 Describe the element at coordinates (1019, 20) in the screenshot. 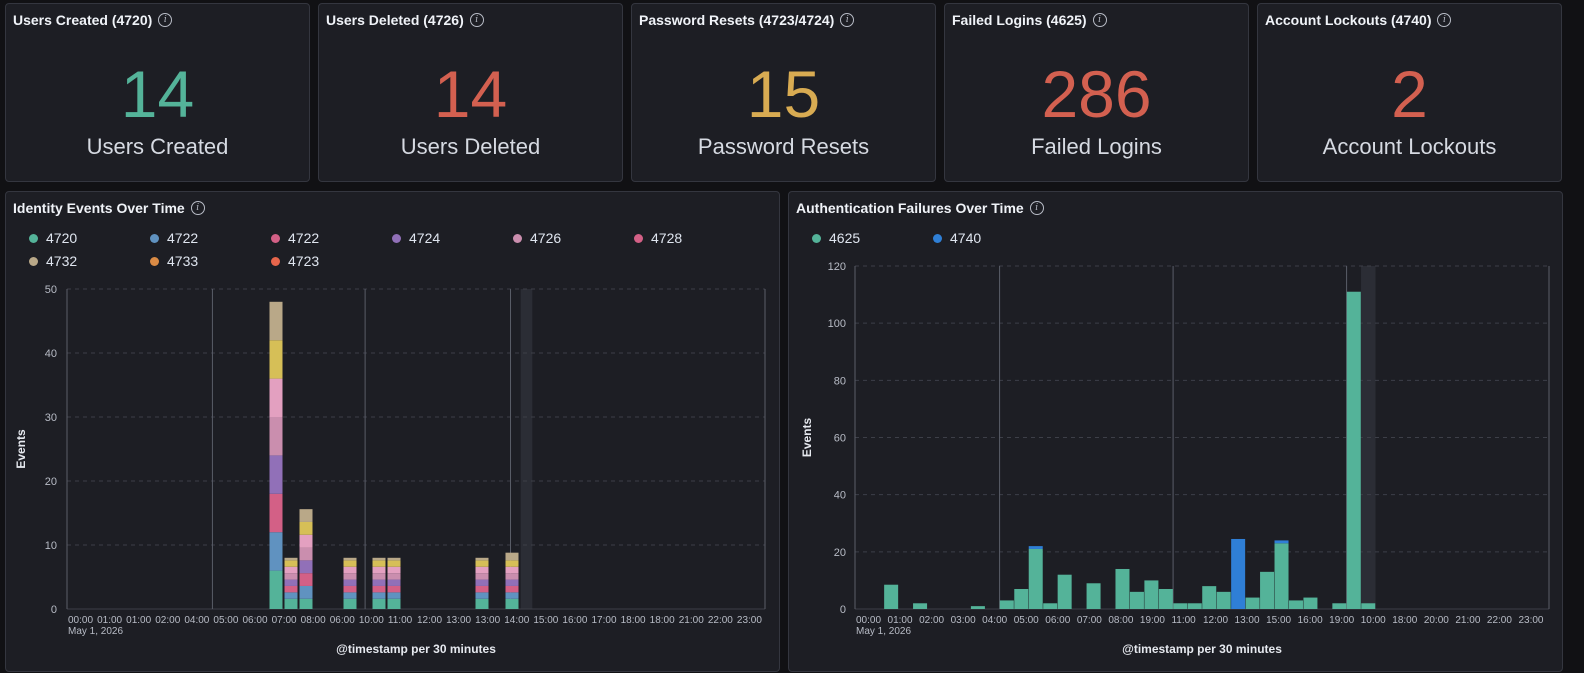

I see `panel-title-text: Failed Logins (4625)` at that location.